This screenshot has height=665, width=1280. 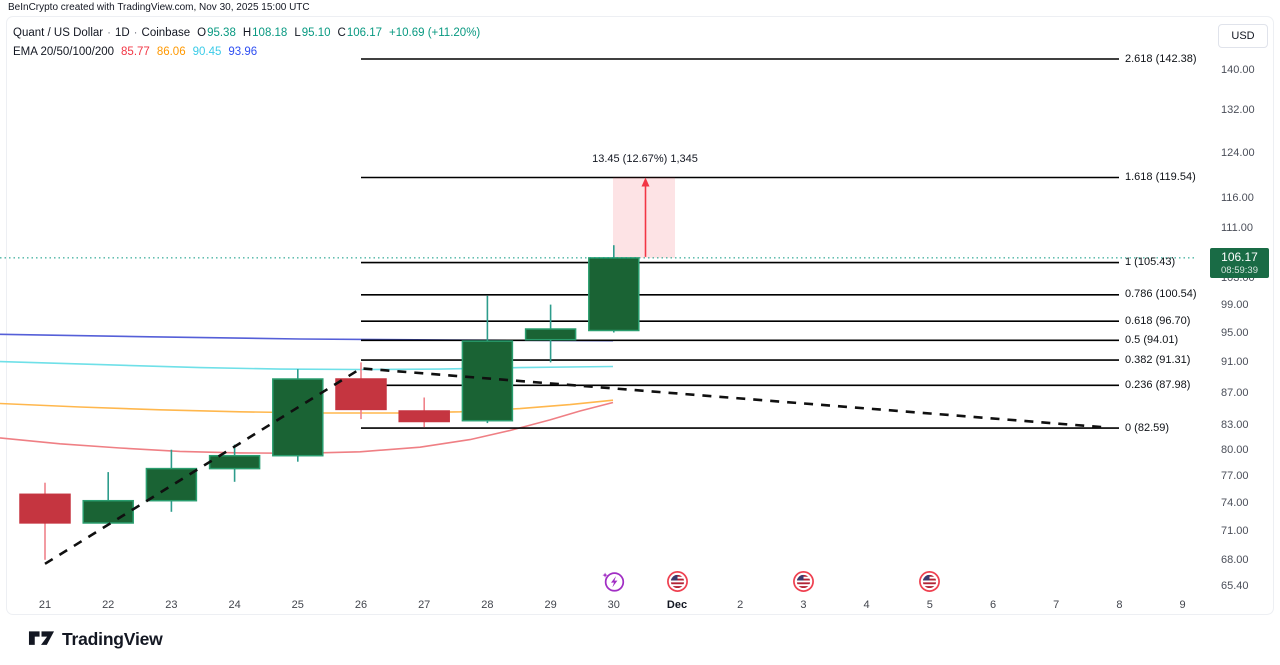 I want to click on fib-label-1: 1 (105.43), so click(x=1150, y=262).